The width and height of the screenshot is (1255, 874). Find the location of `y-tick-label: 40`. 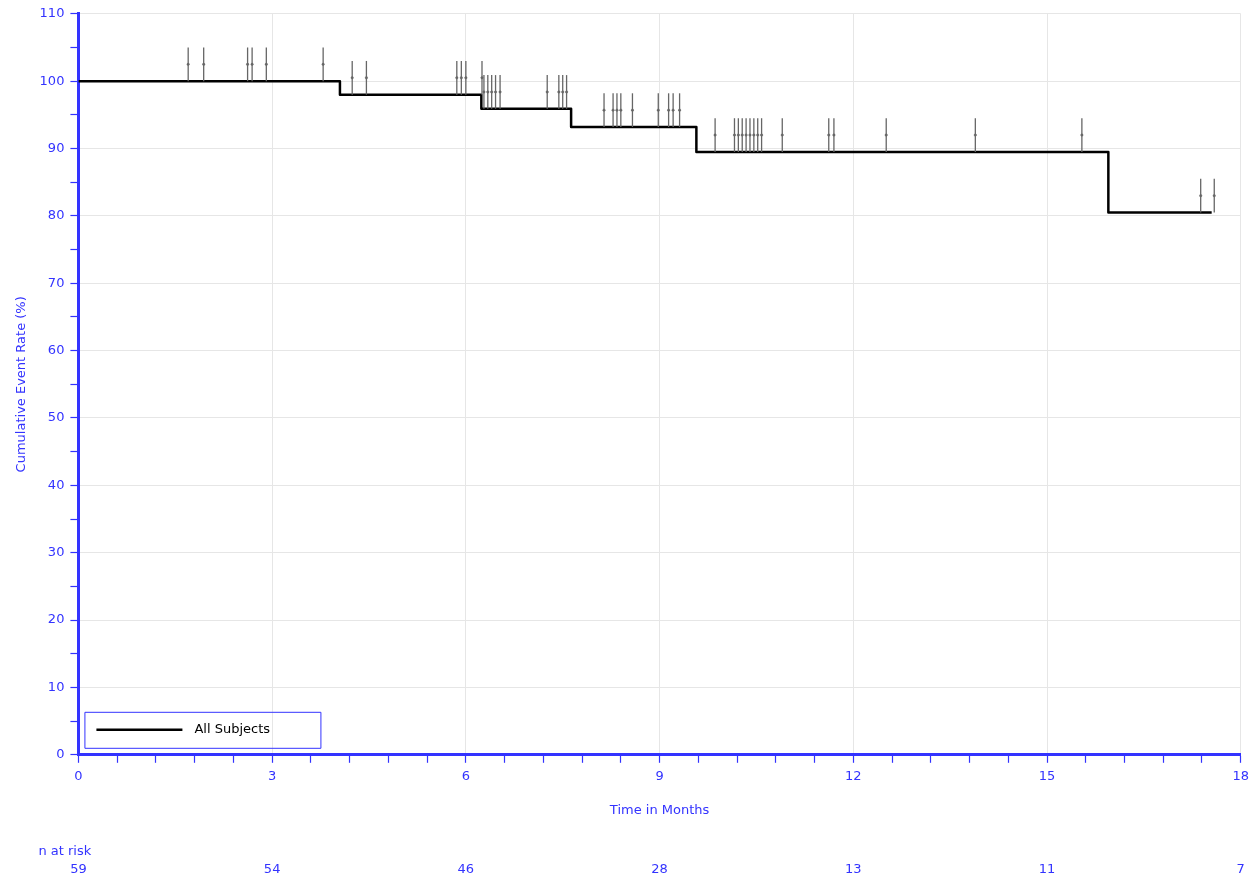

y-tick-label: 40 is located at coordinates (56, 484).